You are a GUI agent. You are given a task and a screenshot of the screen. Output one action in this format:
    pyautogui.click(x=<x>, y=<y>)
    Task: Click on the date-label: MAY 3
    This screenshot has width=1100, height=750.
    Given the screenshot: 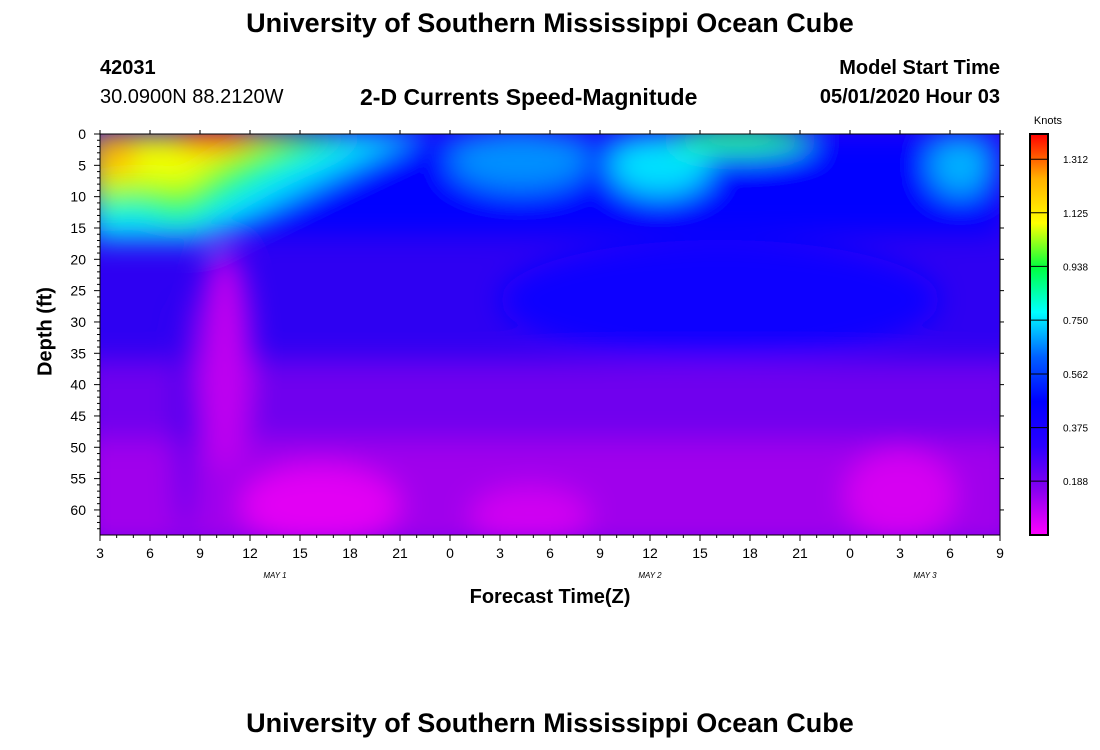 What is the action you would take?
    pyautogui.click(x=925, y=575)
    